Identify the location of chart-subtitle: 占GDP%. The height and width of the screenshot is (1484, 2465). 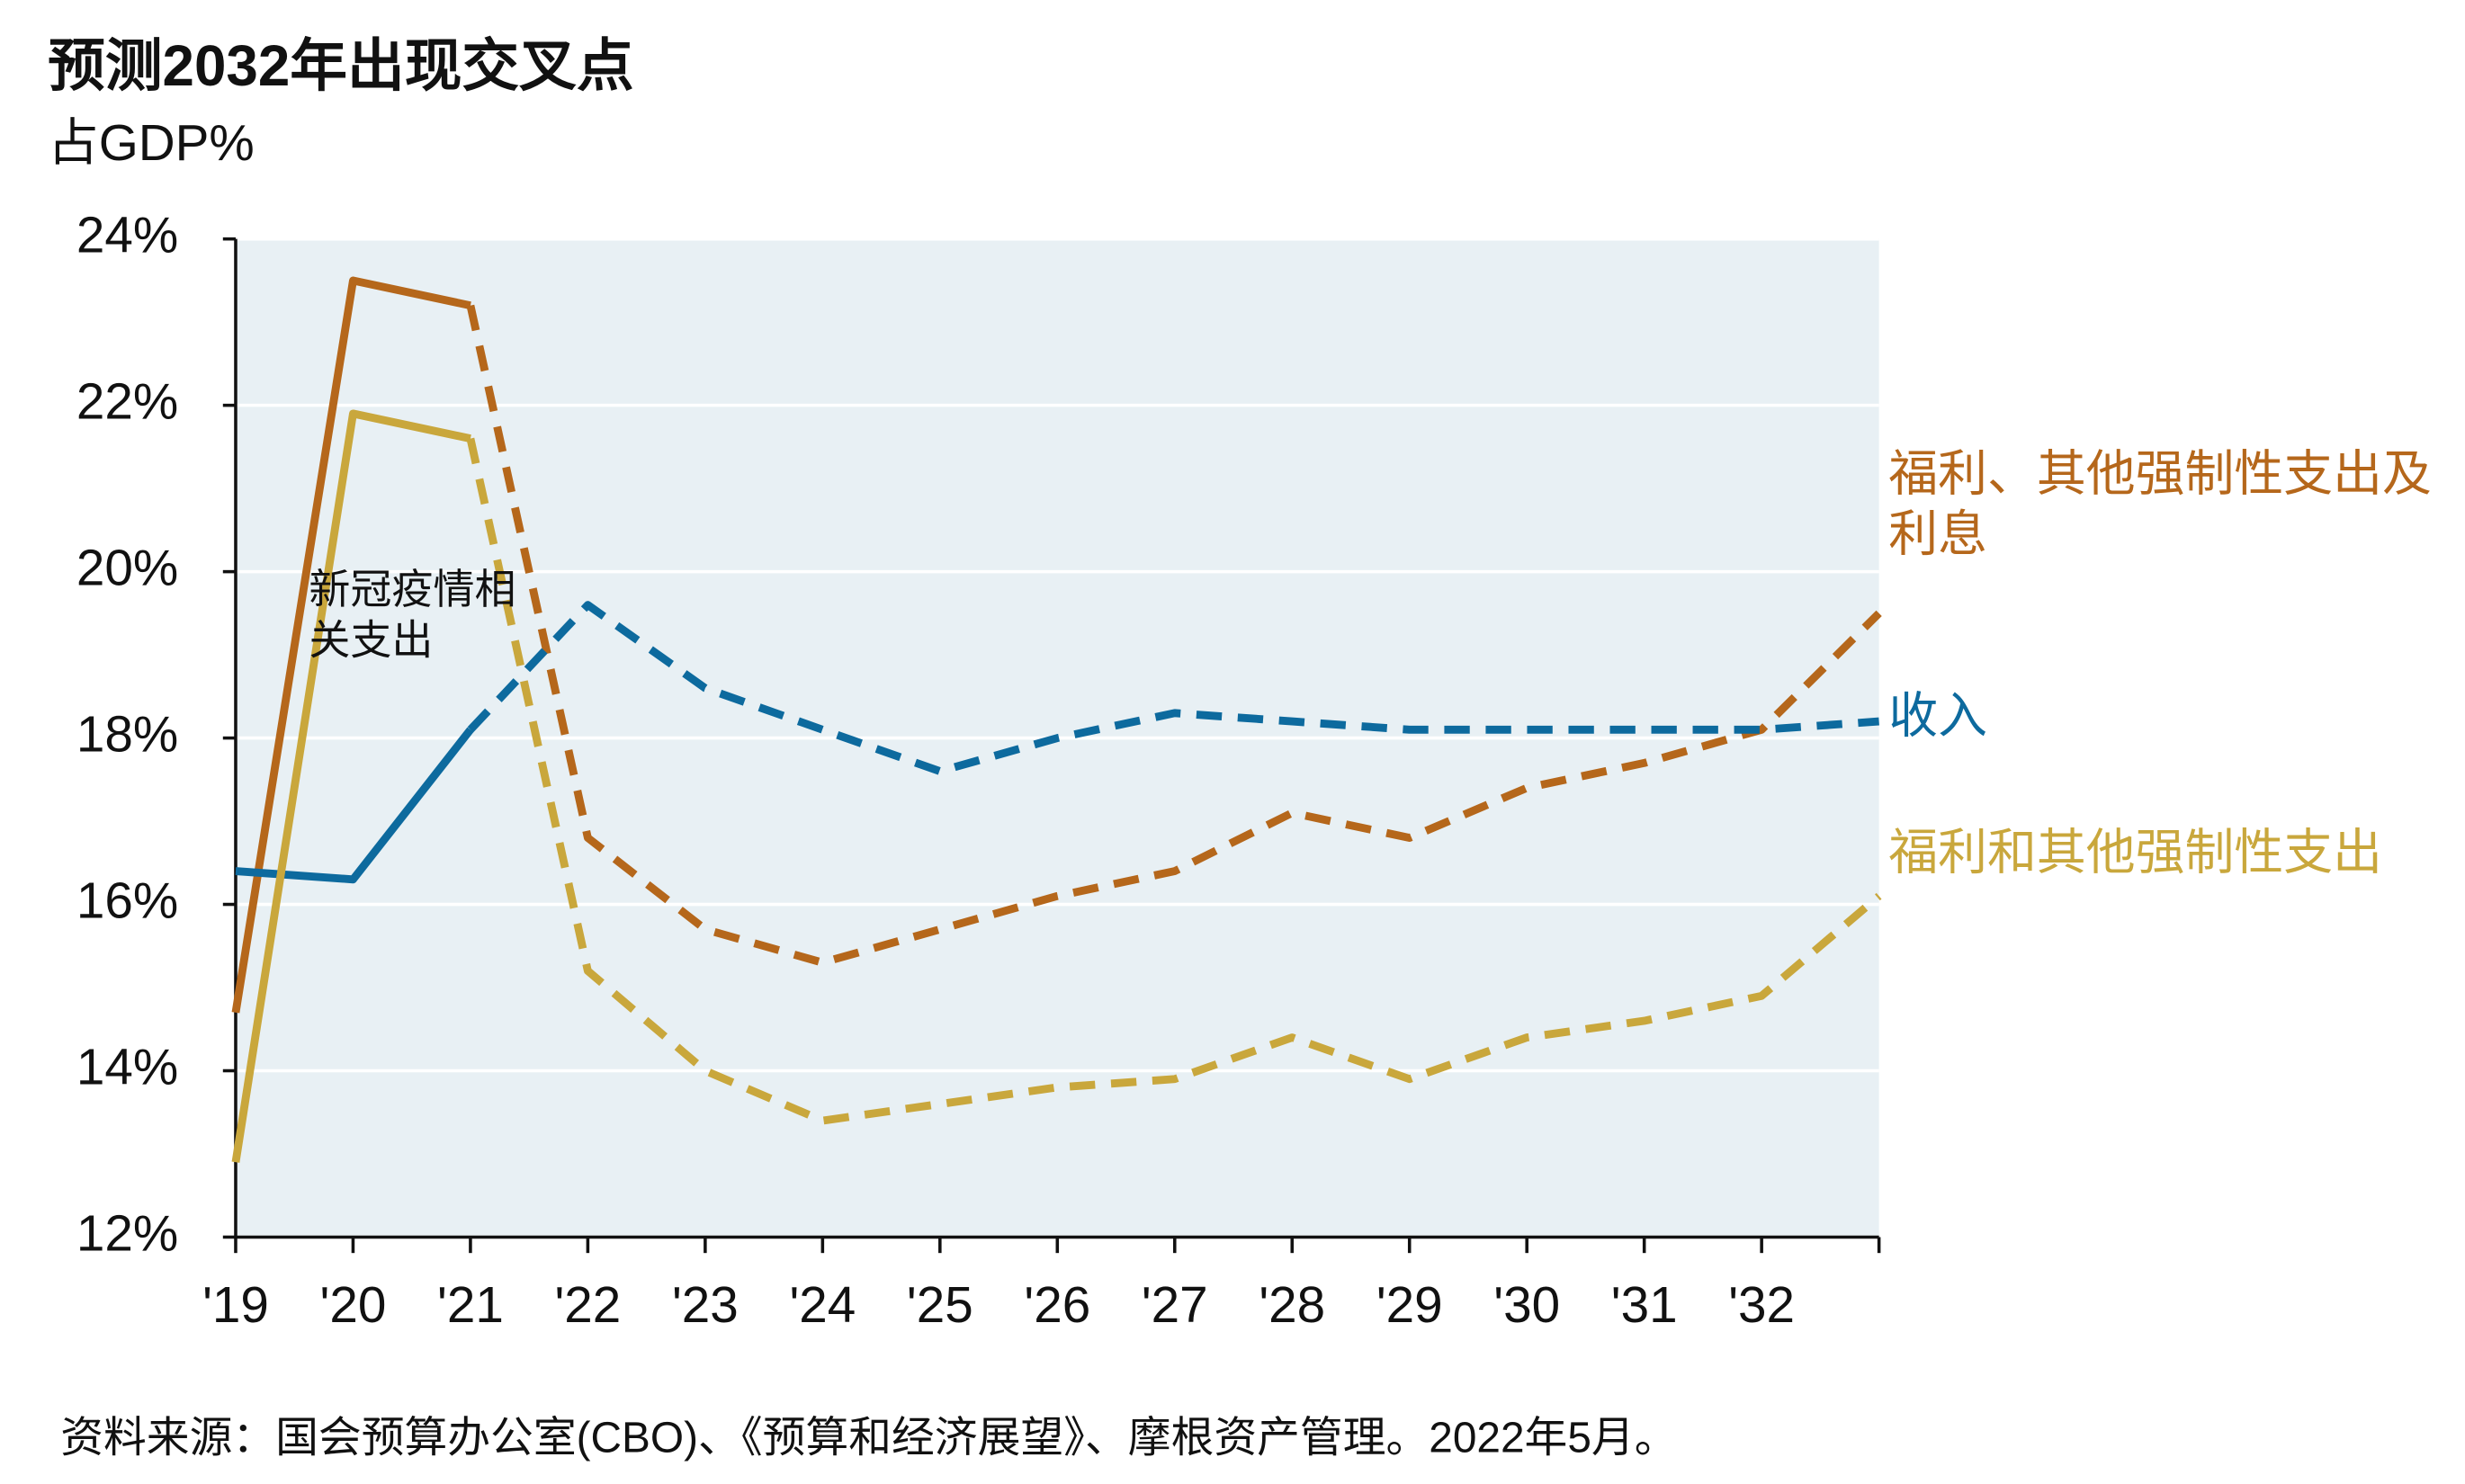
(151, 143).